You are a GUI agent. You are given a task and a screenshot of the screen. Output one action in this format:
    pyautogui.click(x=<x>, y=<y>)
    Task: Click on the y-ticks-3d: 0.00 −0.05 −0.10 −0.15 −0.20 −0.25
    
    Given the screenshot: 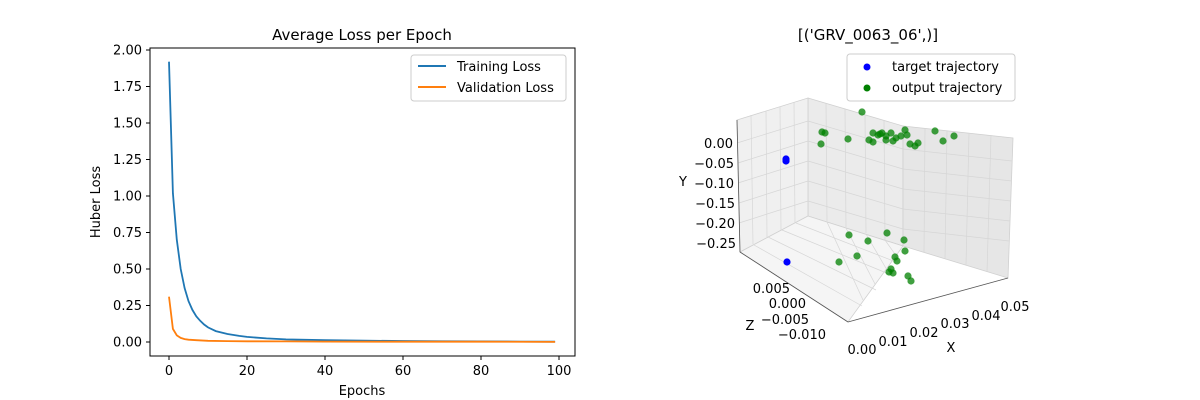 What is the action you would take?
    pyautogui.click(x=715, y=194)
    